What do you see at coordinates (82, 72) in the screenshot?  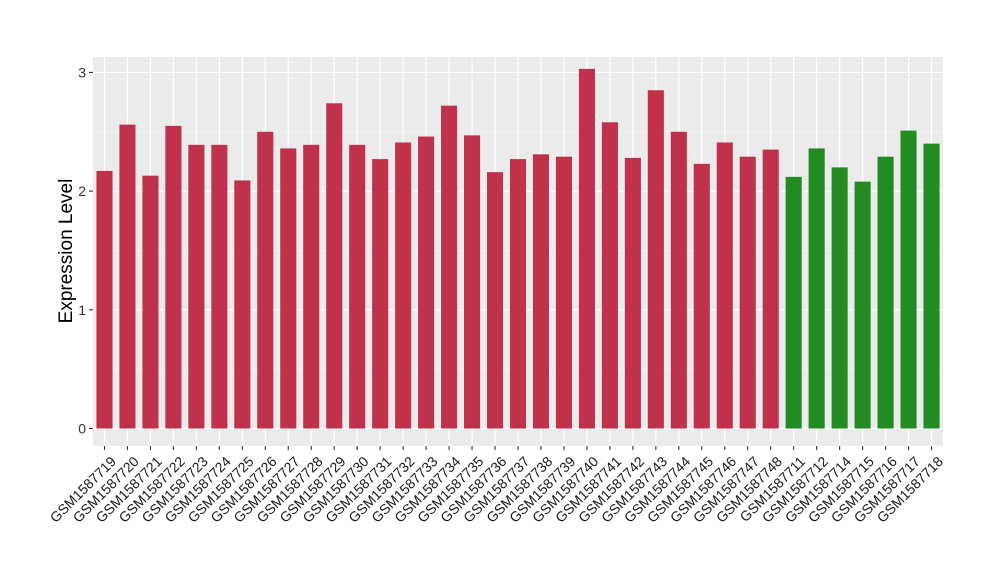 I see `y-tick-label: 3` at bounding box center [82, 72].